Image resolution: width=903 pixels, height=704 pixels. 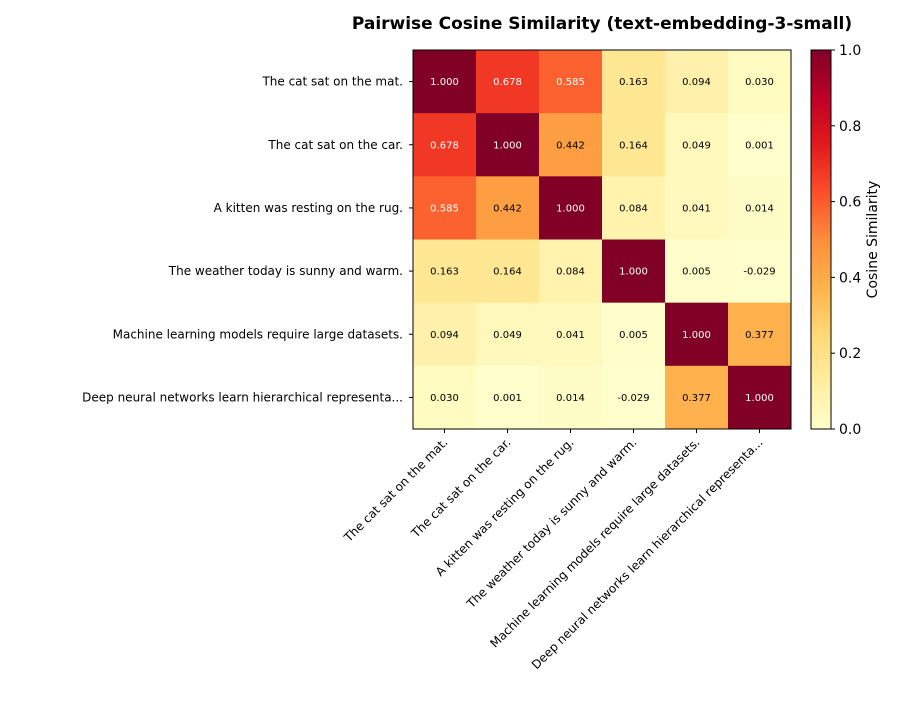 I want to click on y-tick-label: A kitten was resting on the rug., so click(x=308, y=208).